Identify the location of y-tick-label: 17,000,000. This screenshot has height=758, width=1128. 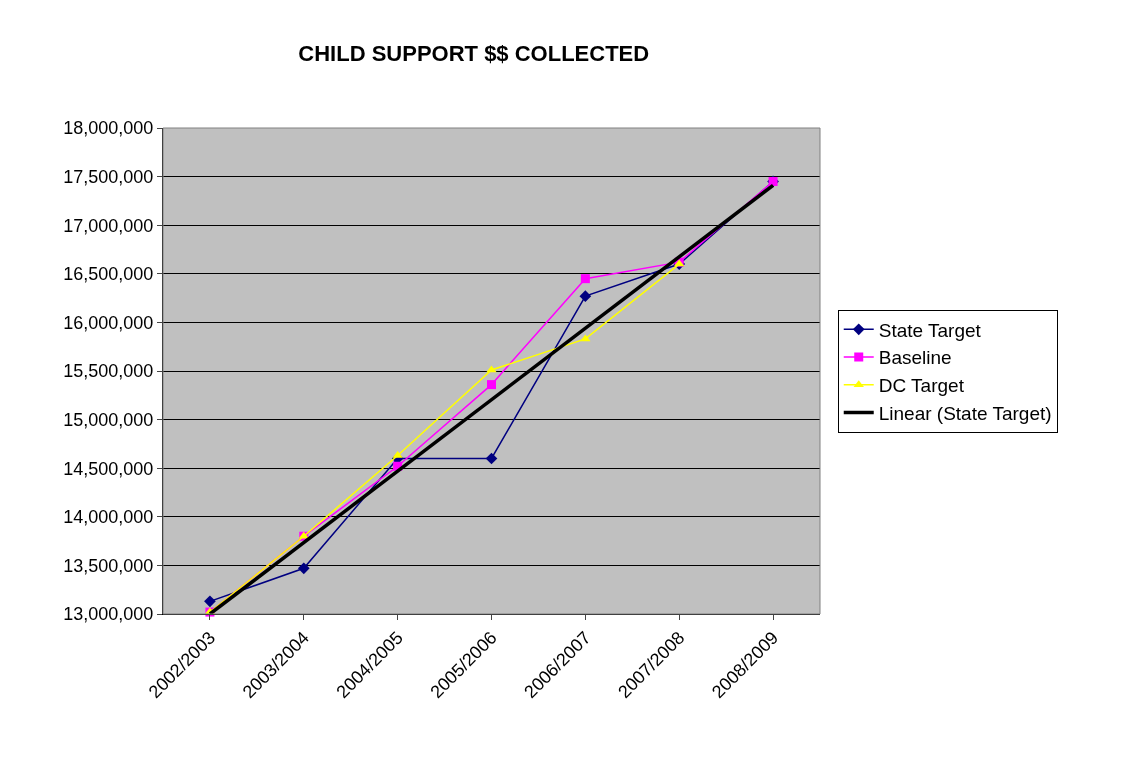
(108, 225).